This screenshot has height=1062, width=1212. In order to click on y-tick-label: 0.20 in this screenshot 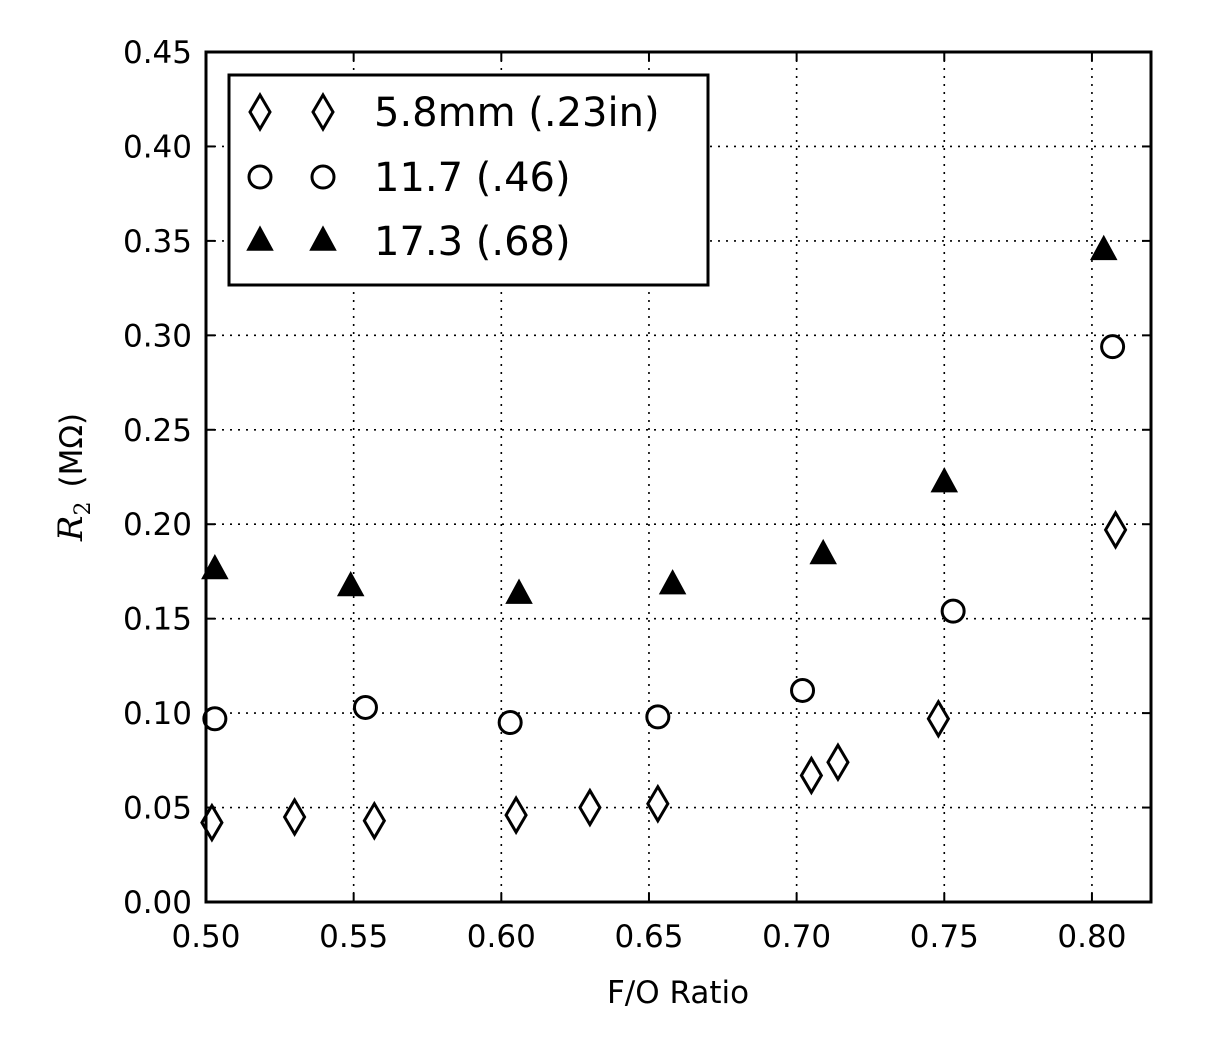, I will do `click(157, 525)`.